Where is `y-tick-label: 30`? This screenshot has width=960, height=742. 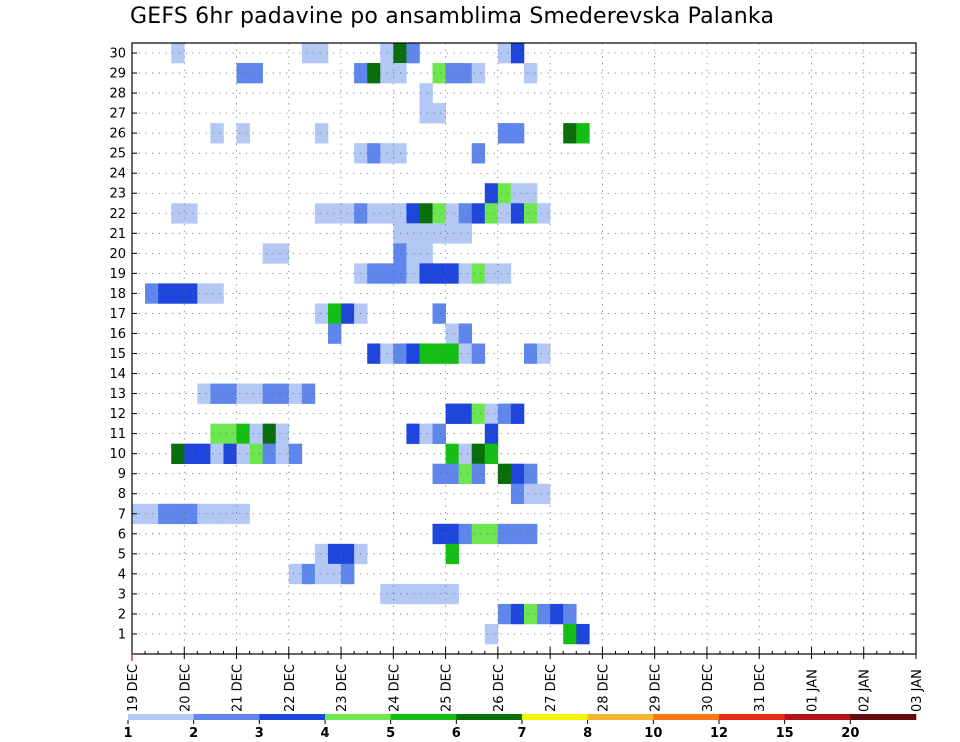
y-tick-label: 30 is located at coordinates (117, 54).